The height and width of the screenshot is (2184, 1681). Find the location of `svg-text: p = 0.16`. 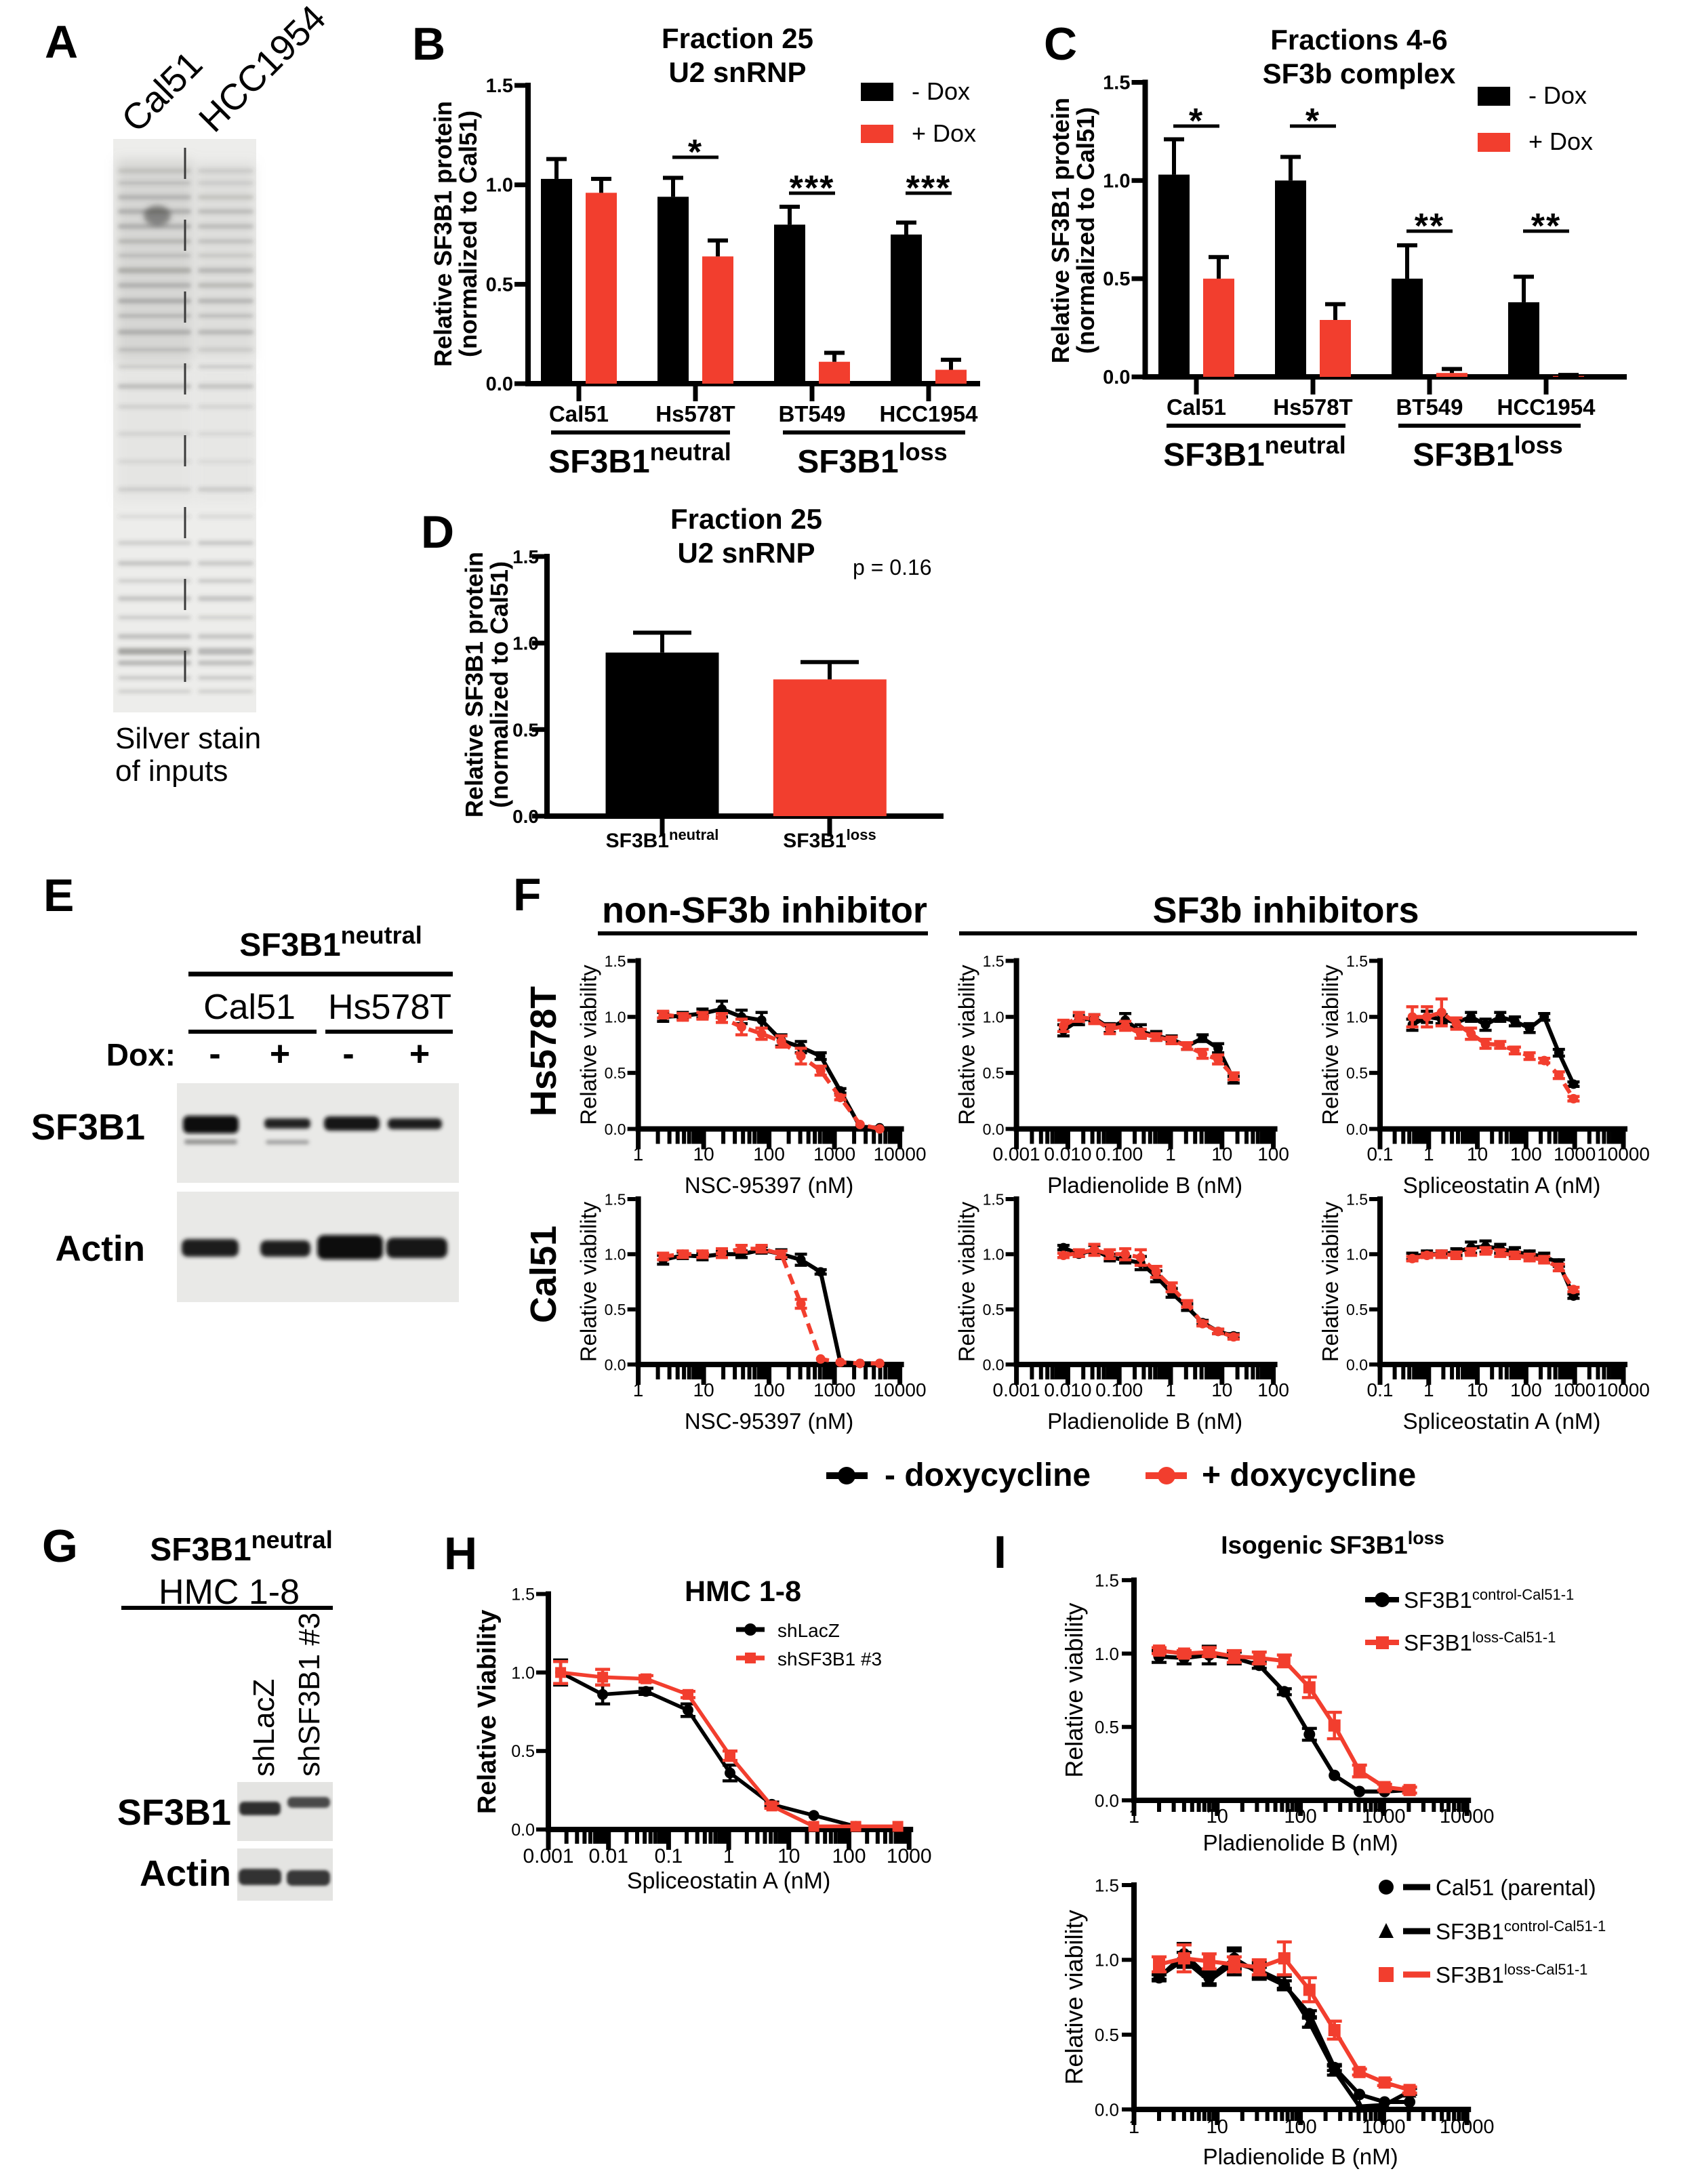

svg-text: p = 0.16 is located at coordinates (893, 567).